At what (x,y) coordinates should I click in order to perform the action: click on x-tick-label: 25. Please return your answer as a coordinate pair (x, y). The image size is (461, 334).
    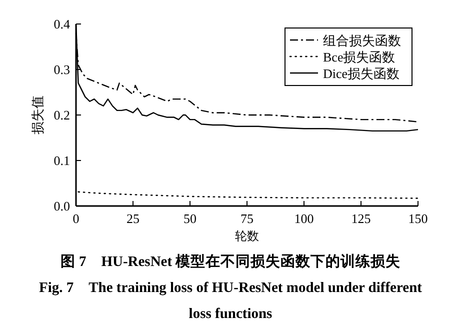
    Looking at the image, I should click on (133, 218).